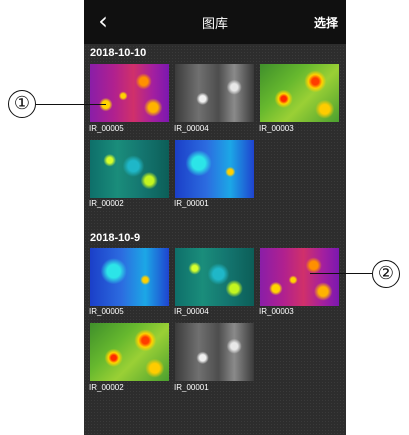  I want to click on back-button: ‹, so click(103, 21).